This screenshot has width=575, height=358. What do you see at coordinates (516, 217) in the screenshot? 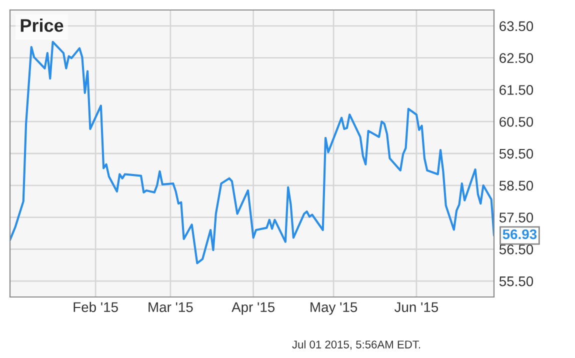
I see `y-tick-label: 57.50` at bounding box center [516, 217].